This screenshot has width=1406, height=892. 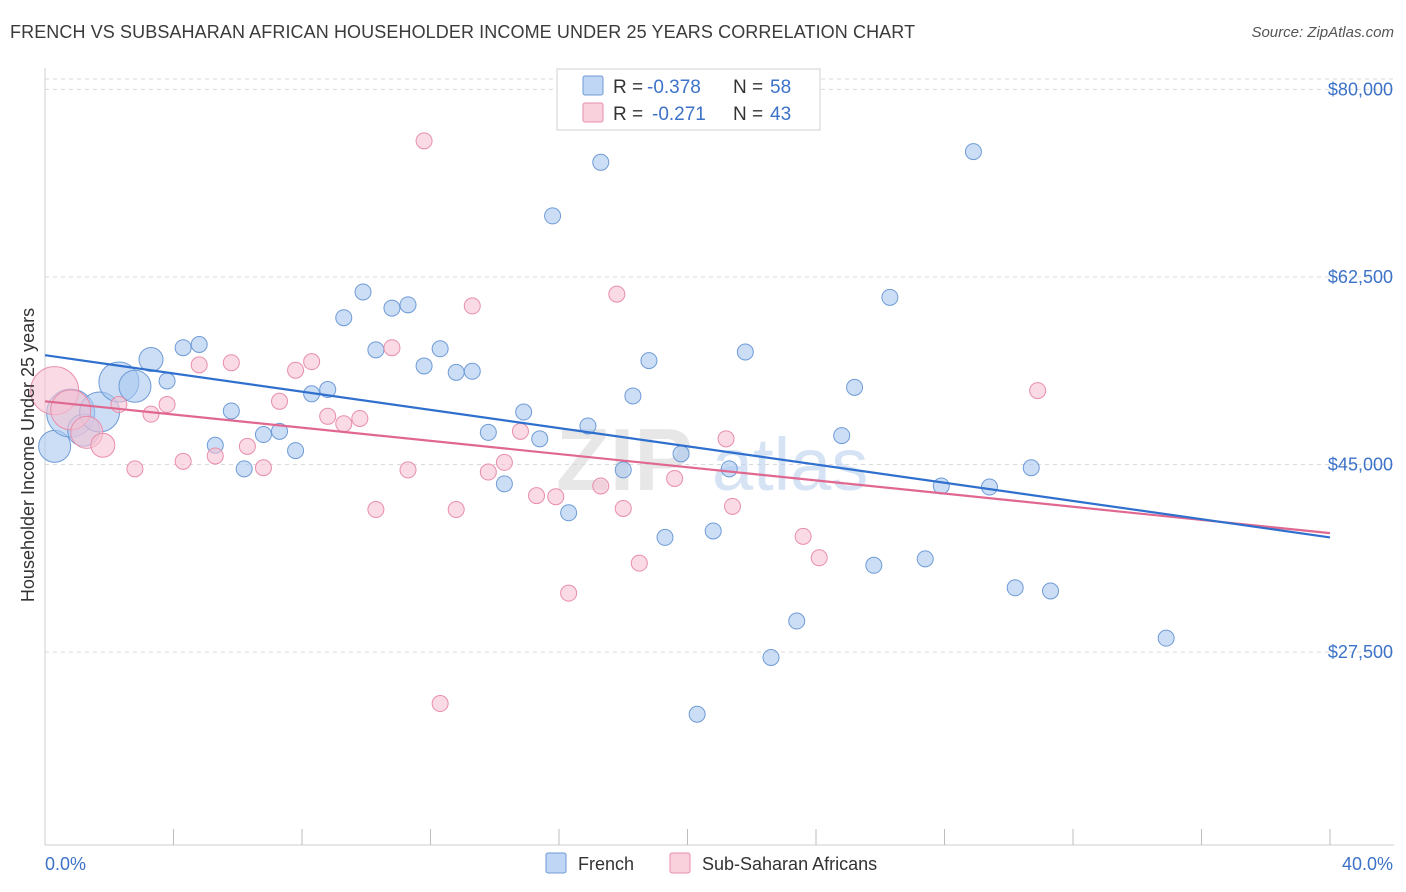 What do you see at coordinates (556, 863) in the screenshot?
I see `legend-bottom-french-swatch` at bounding box center [556, 863].